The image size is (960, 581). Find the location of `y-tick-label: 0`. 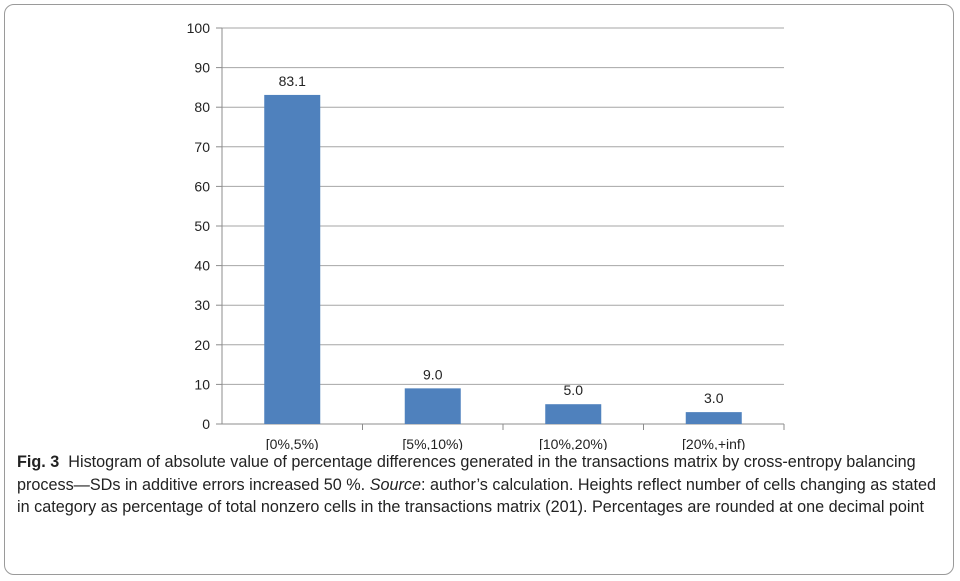

y-tick-label: 0 is located at coordinates (206, 424).